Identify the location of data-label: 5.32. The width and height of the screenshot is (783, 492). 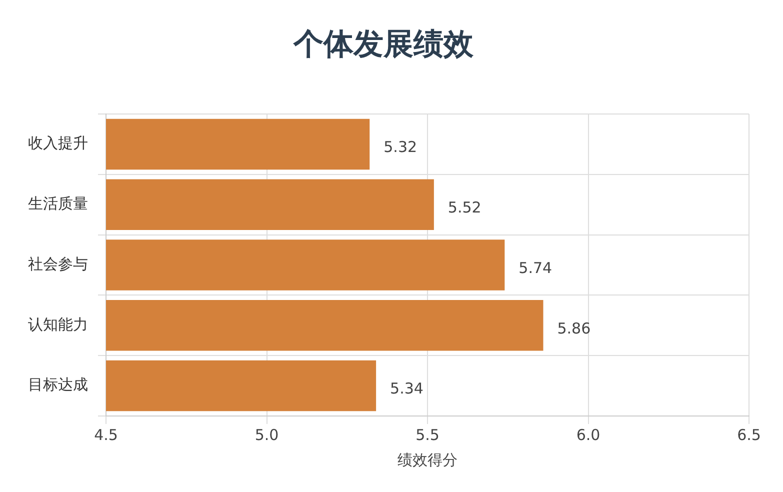
(401, 147).